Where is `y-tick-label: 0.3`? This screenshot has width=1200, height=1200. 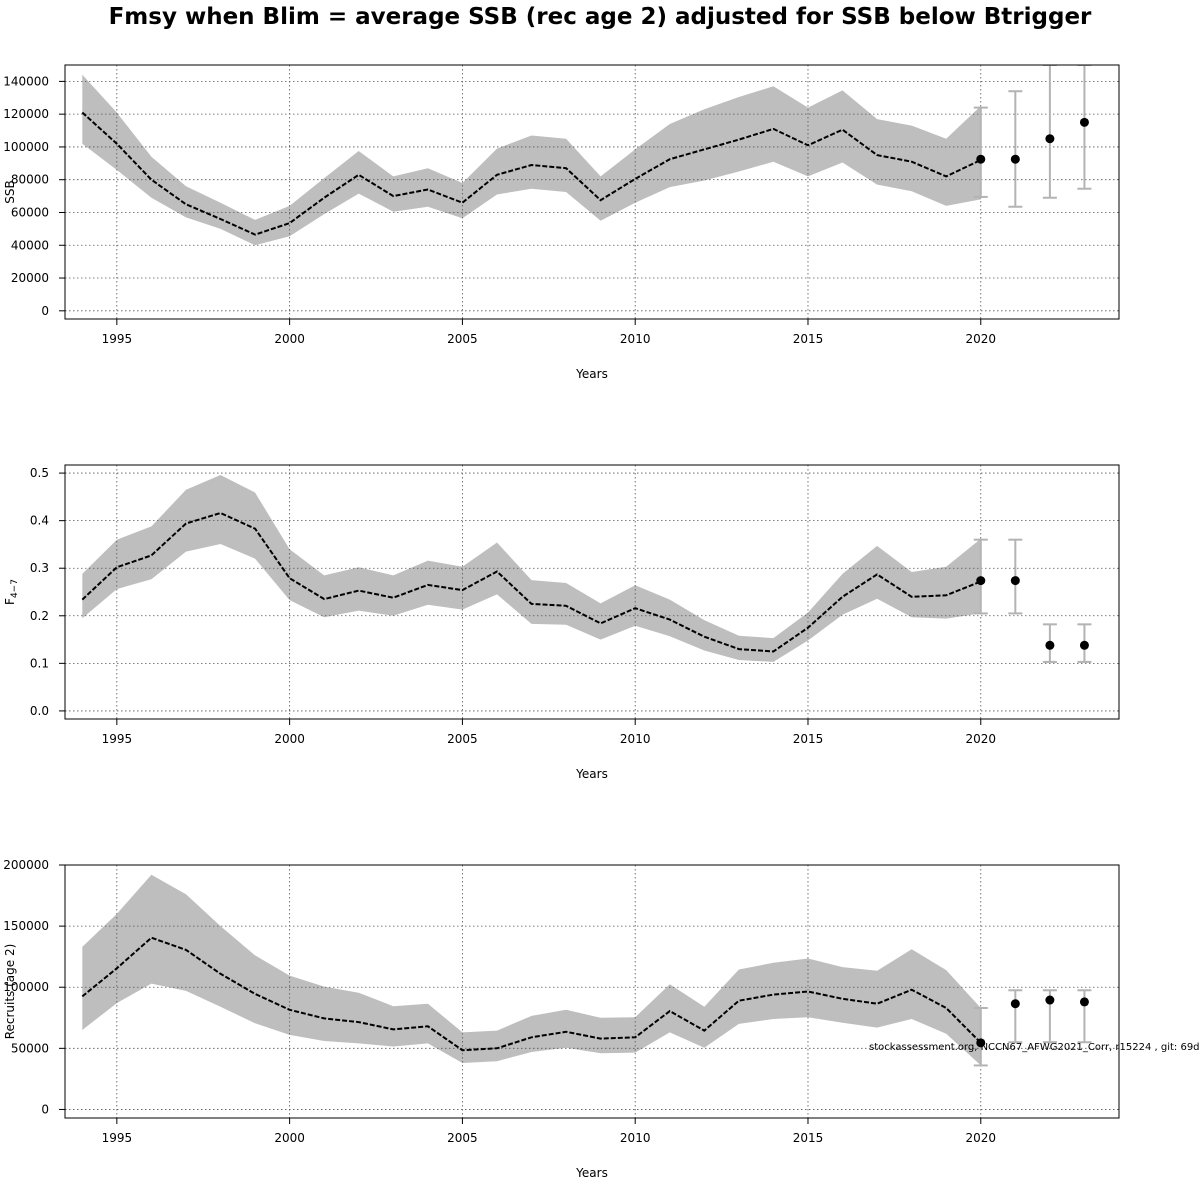 y-tick-label: 0.3 is located at coordinates (39, 568).